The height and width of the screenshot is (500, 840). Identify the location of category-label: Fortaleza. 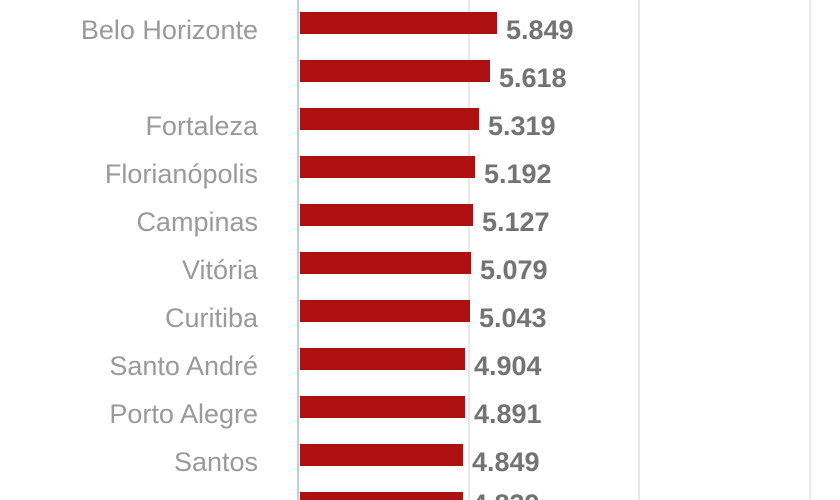
(201, 126).